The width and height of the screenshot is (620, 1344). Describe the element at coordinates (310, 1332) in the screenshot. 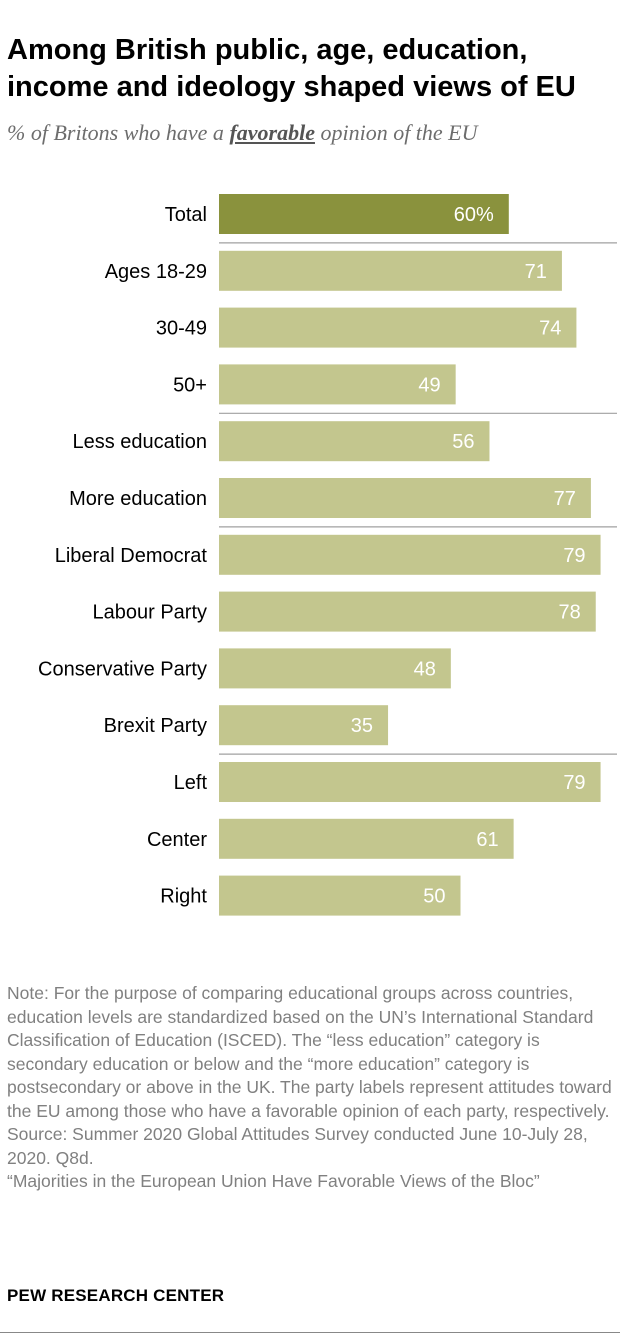

I see `bottom-divider` at that location.